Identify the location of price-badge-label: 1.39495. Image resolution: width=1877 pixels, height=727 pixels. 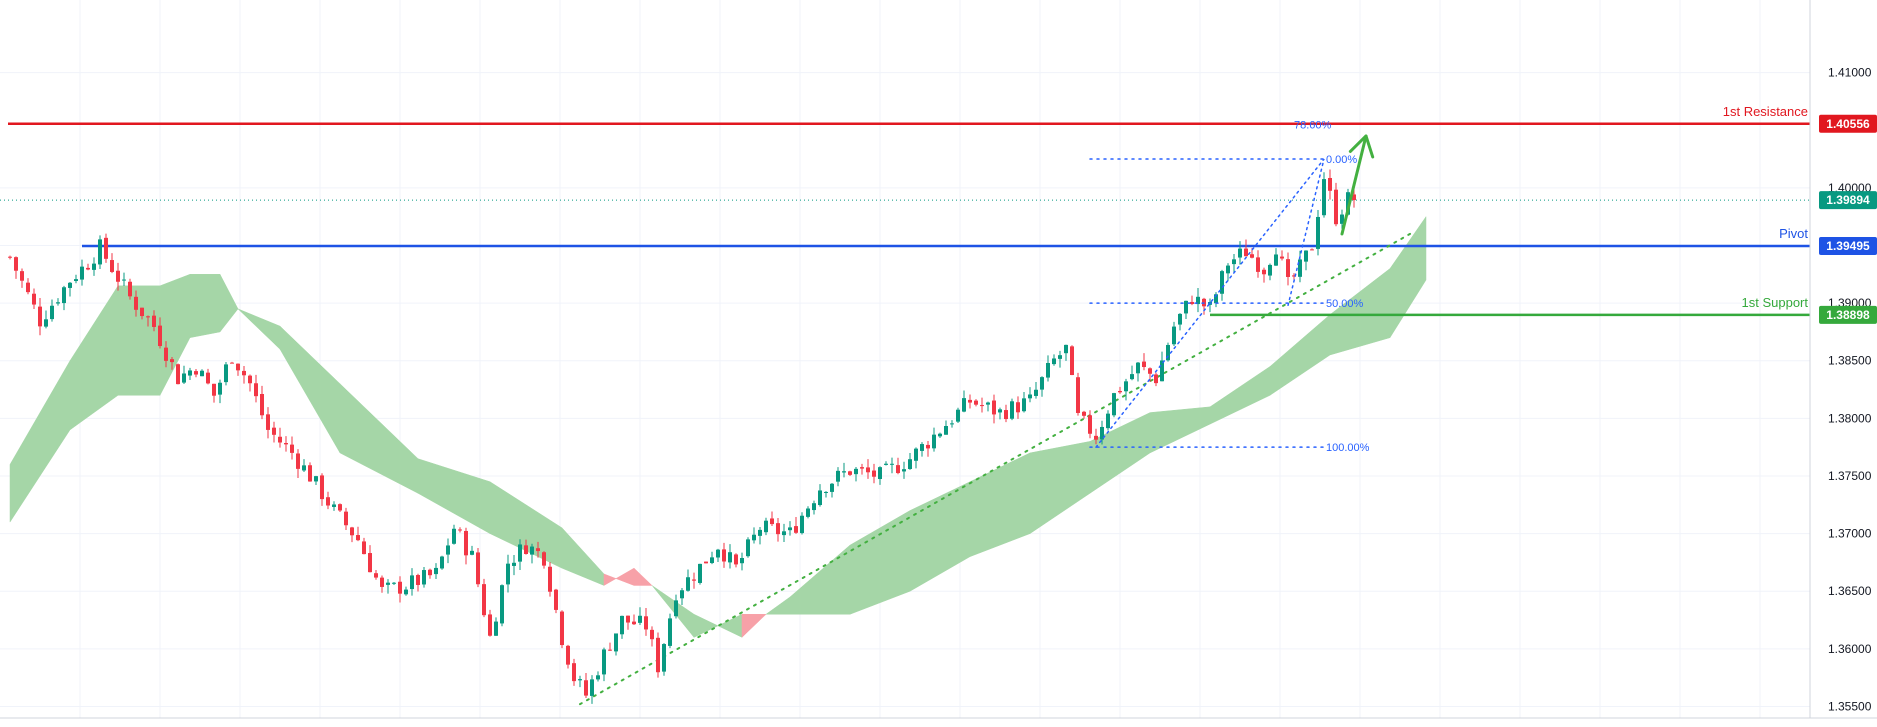
(1848, 246).